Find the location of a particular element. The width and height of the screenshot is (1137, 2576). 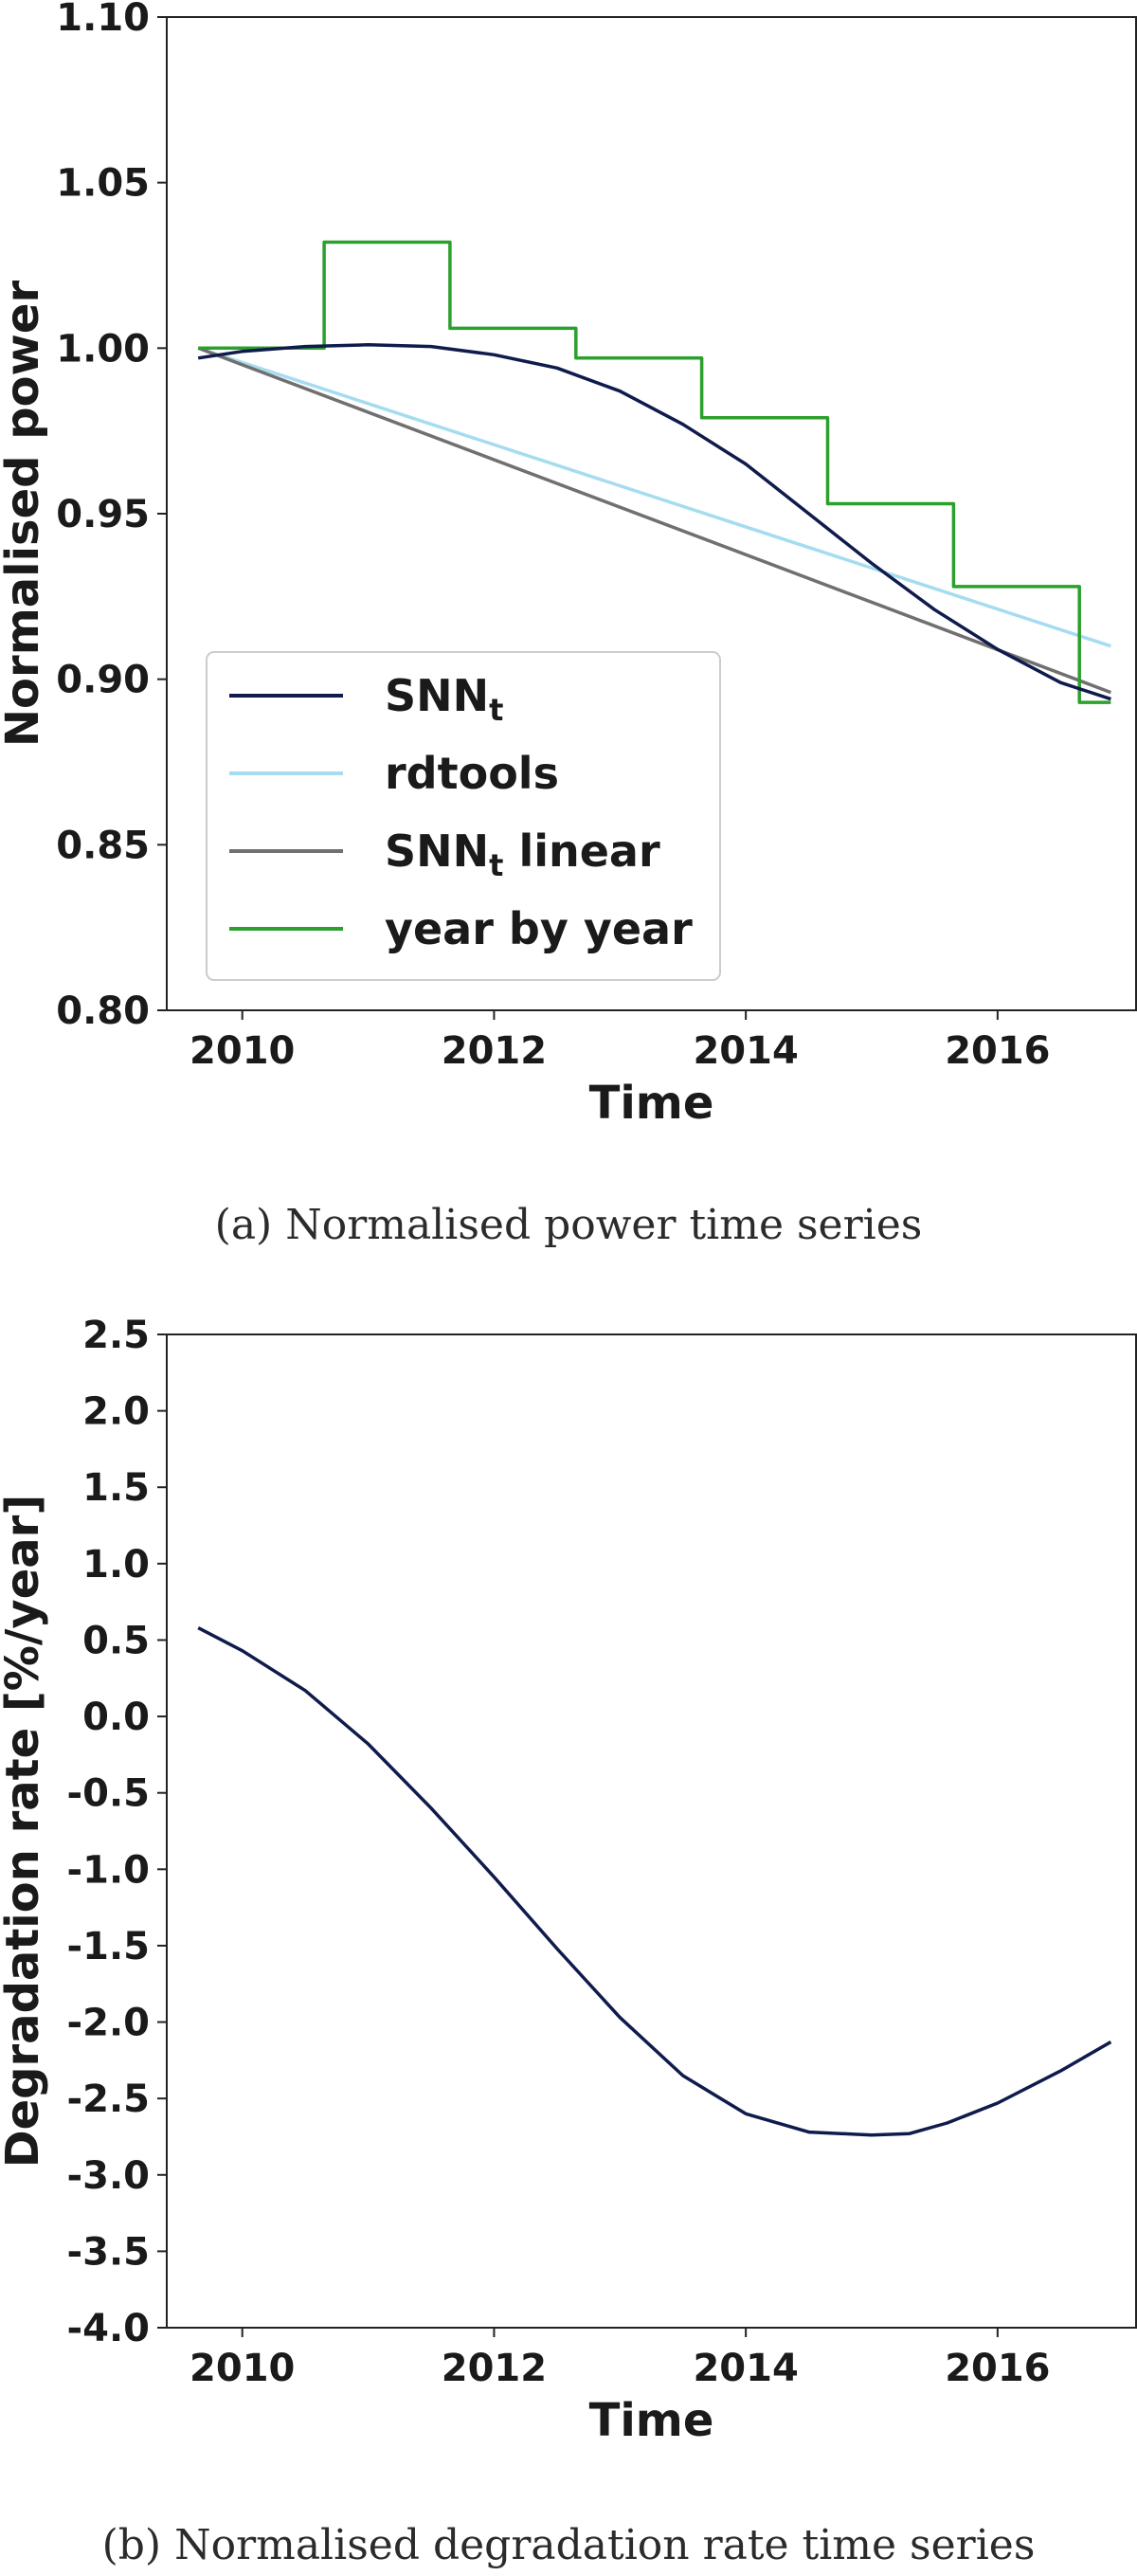

legend-label: rdtools is located at coordinates (472, 773).